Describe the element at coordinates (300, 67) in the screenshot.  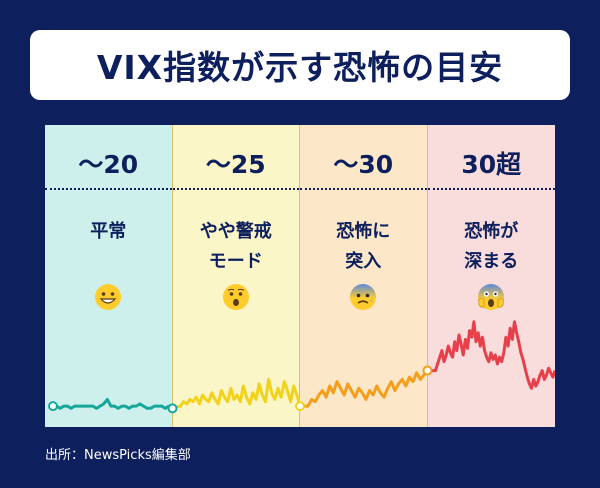
I see `page-title: VIX指数が示す恐怖の目安` at that location.